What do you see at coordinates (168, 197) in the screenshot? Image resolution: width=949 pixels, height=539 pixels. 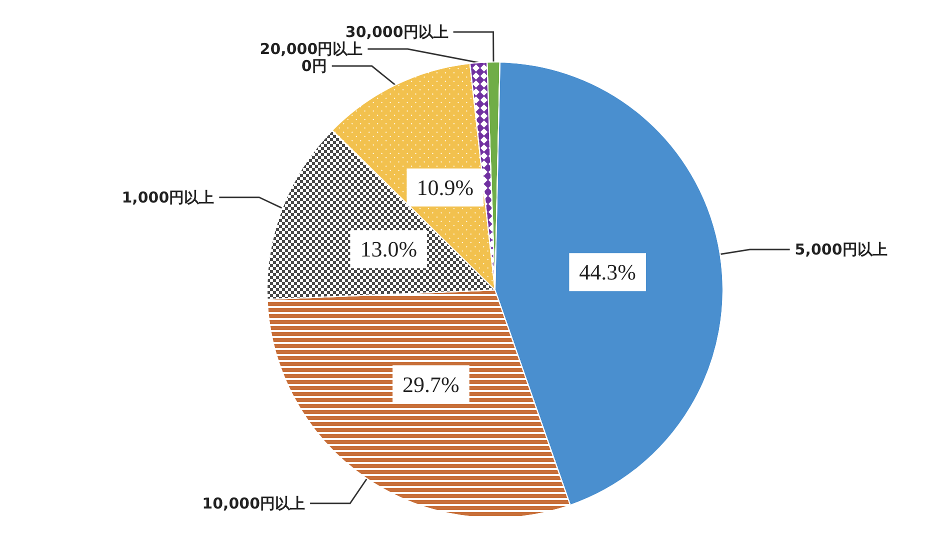 I see `slice-label: 1,000円以上` at bounding box center [168, 197].